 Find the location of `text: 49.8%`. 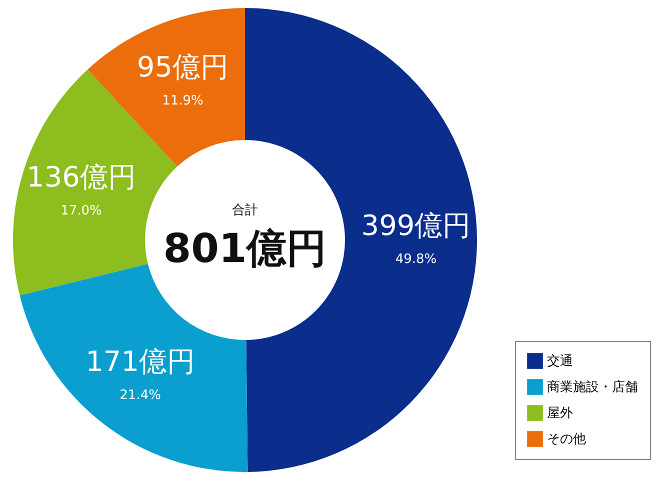

text: 49.8% is located at coordinates (416, 259).